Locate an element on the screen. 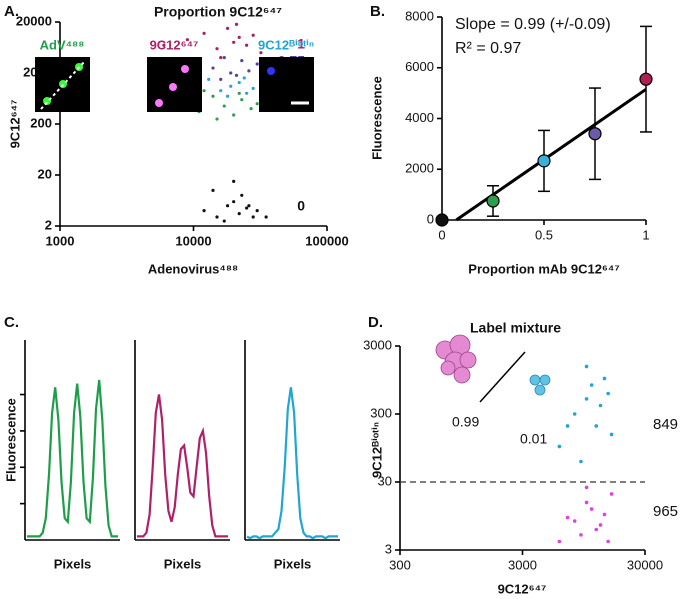 The image size is (685, 599). image-label: AdV⁴⁸⁸ is located at coordinates (62, 44).